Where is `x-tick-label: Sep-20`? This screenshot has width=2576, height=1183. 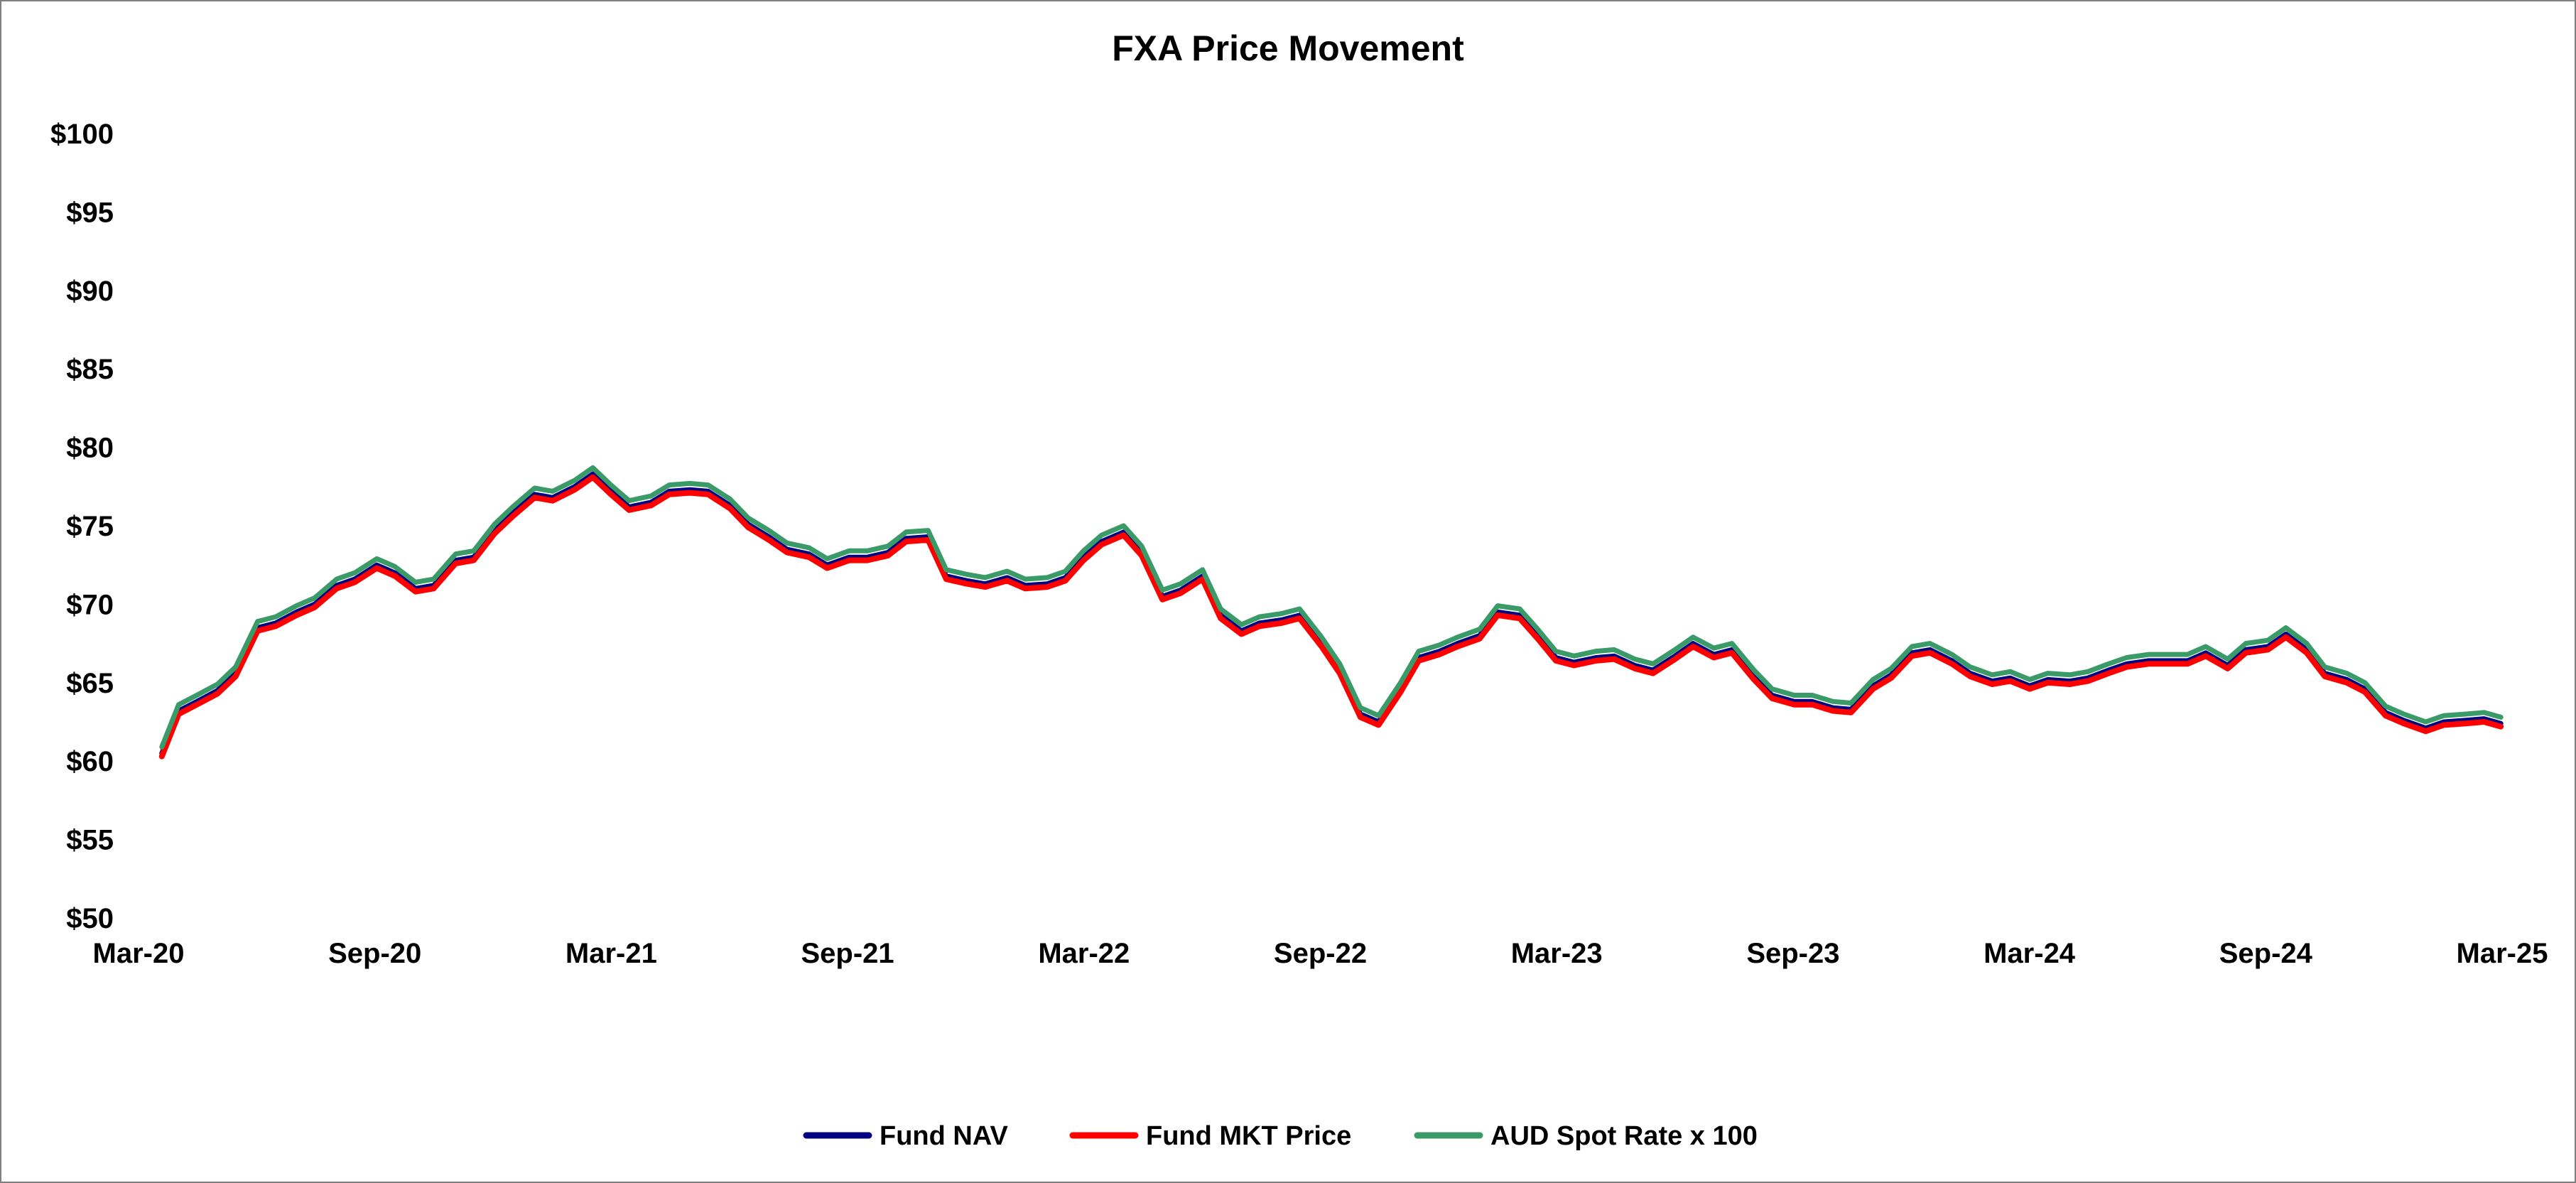 x-tick-label: Sep-20 is located at coordinates (374, 953).